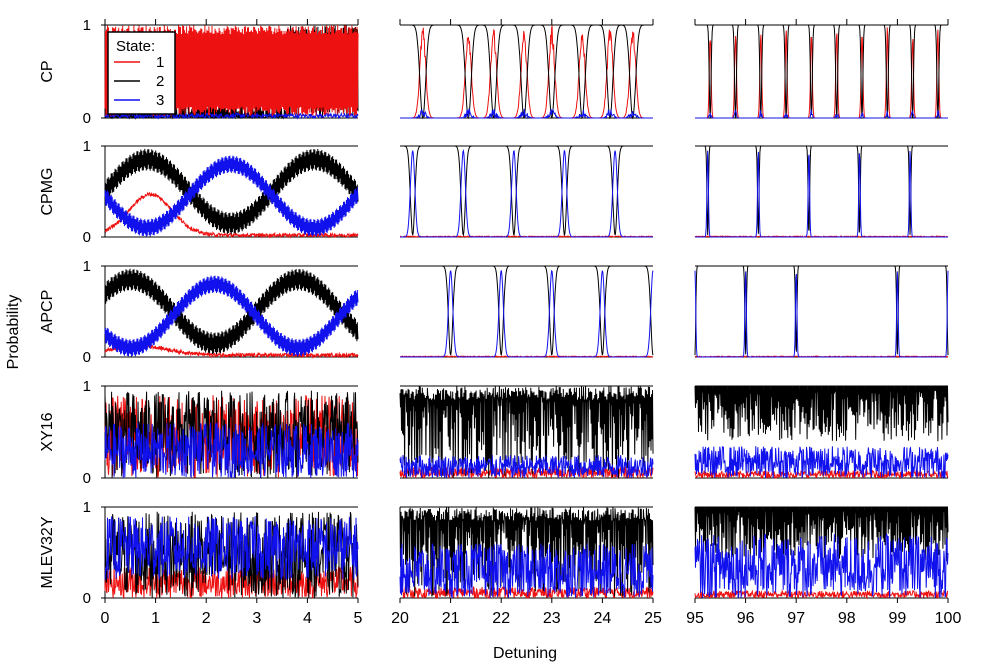 This screenshot has height=669, width=997. I want to click on legend-entry-1: 1, so click(160, 62).